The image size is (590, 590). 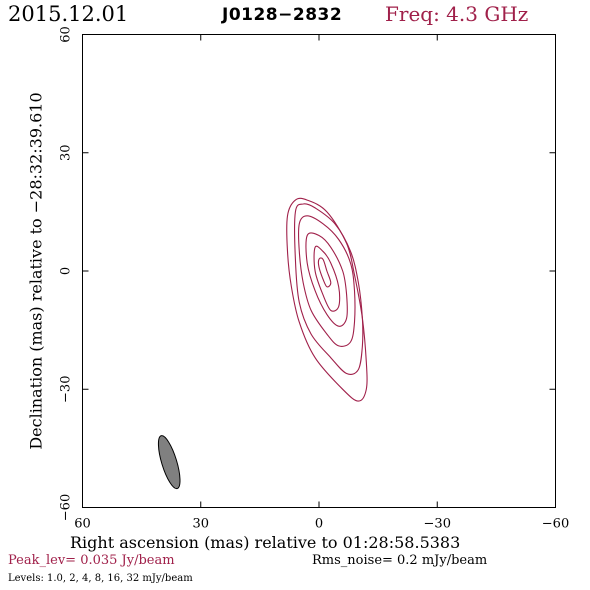 What do you see at coordinates (66, 389) in the screenshot?
I see `y-tick-label: −30` at bounding box center [66, 389].